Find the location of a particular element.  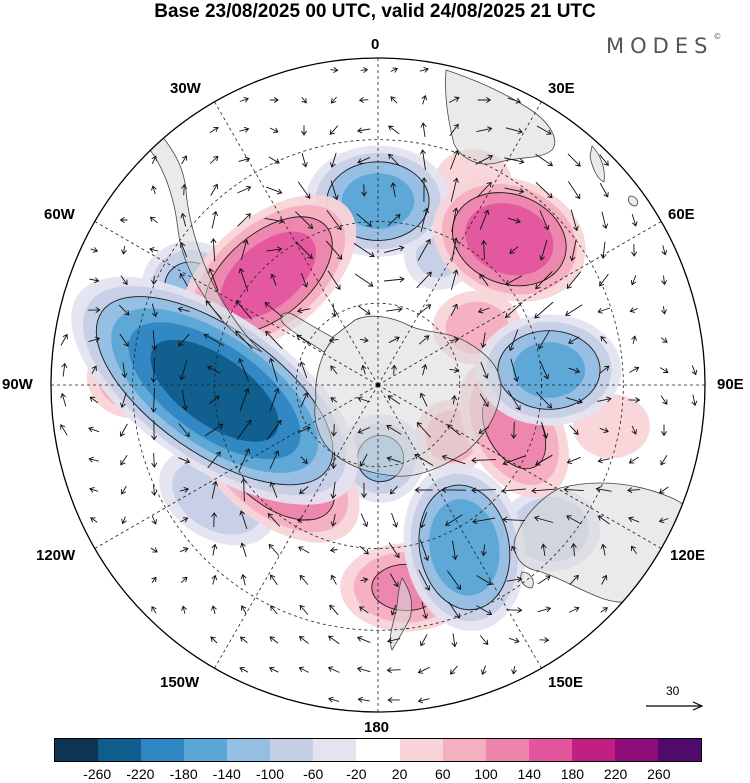

high-anomaly is located at coordinates (509, 239).